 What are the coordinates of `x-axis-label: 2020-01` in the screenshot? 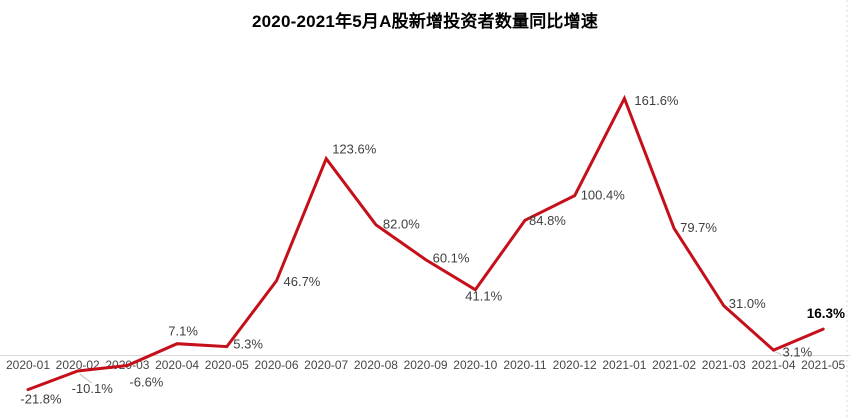 It's located at (28, 365).